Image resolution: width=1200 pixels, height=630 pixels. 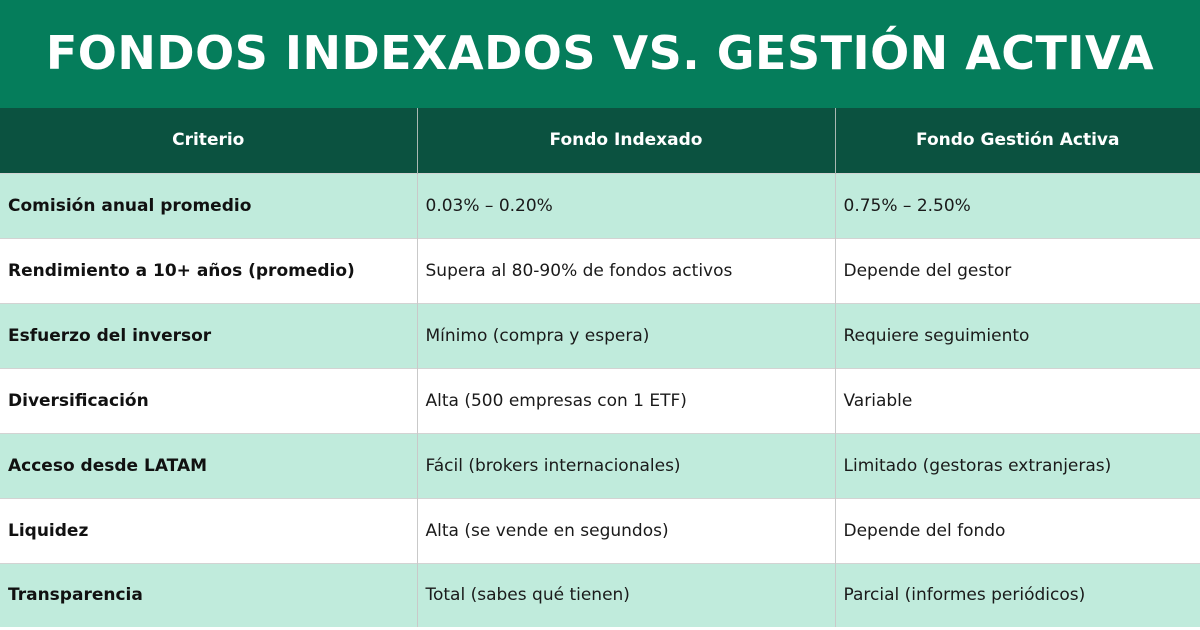 I want to click on page-title: FONDOS INDEXADOS VS. GESTIÓN ACTIVA, so click(x=600, y=53).